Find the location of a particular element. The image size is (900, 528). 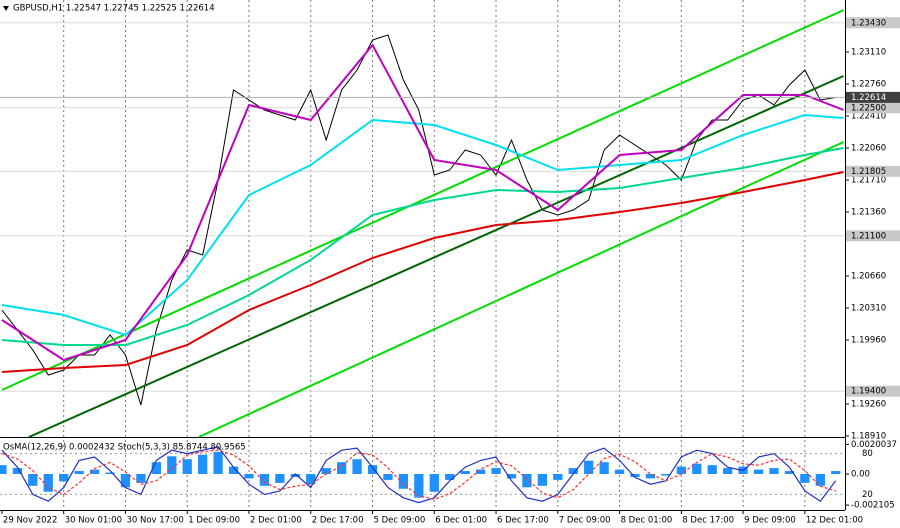

y-tick-label: 1.19260 is located at coordinates (868, 404).